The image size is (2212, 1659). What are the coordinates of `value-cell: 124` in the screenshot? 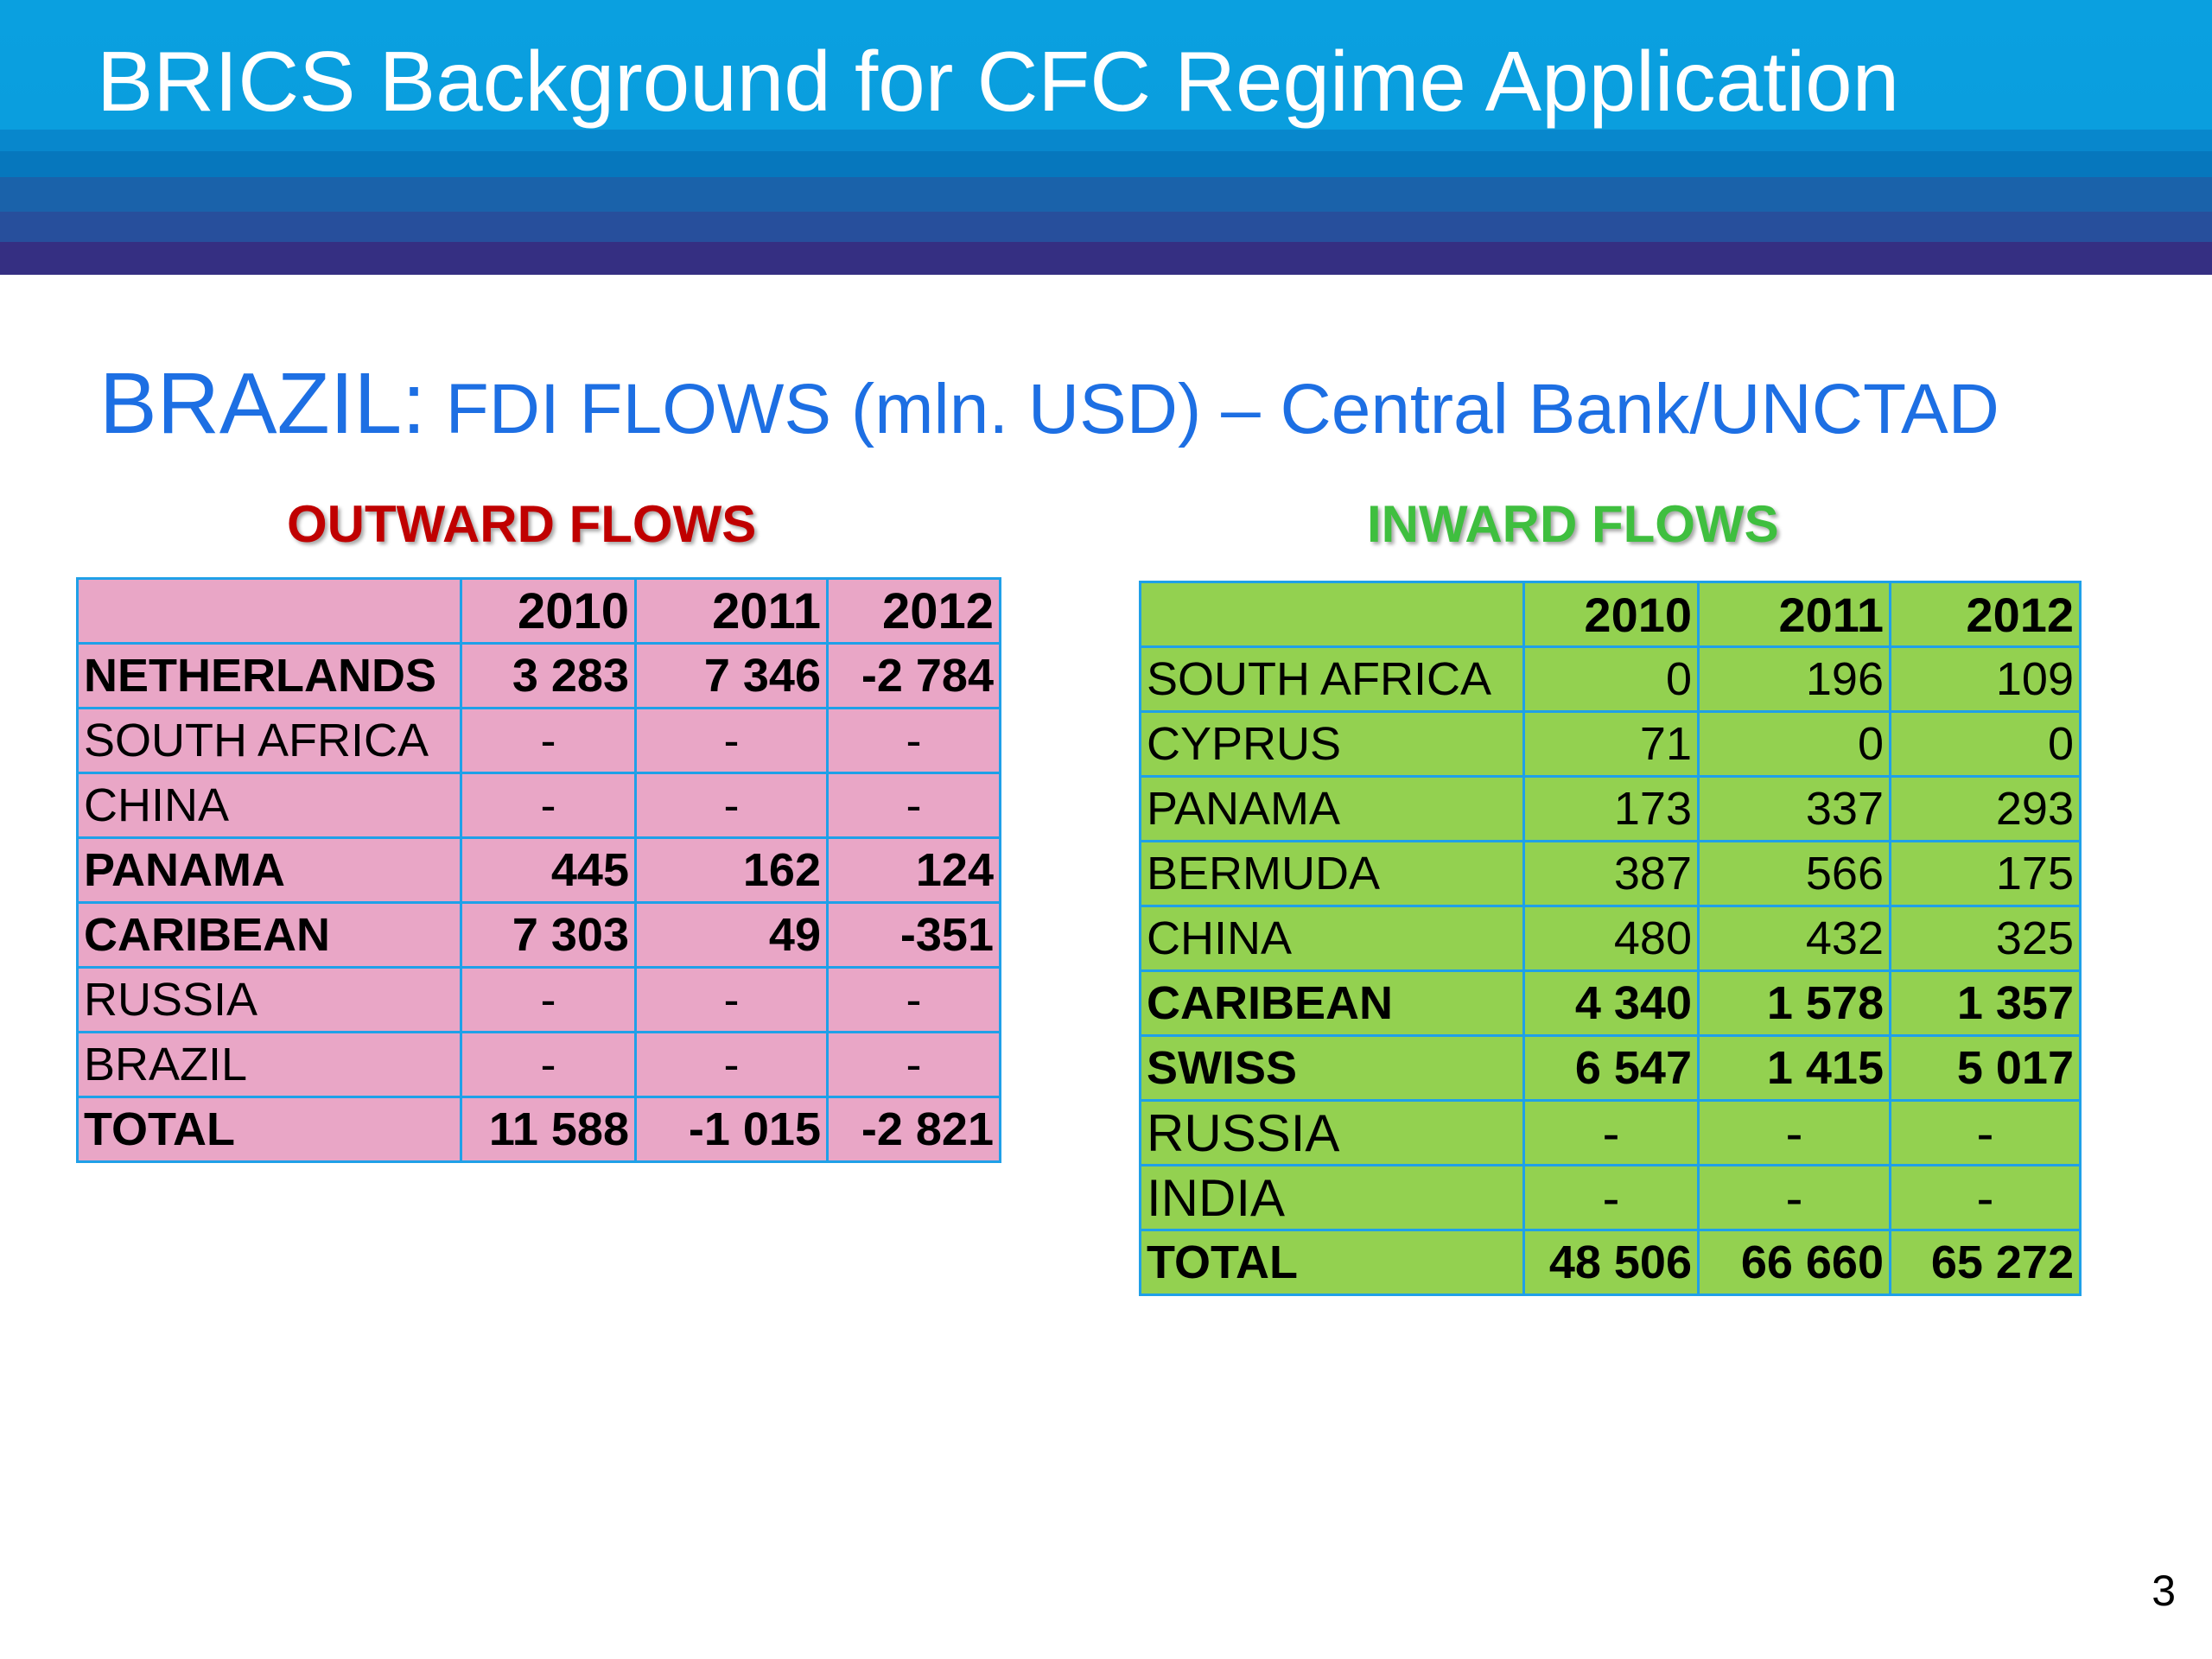 It's located at (913, 870).